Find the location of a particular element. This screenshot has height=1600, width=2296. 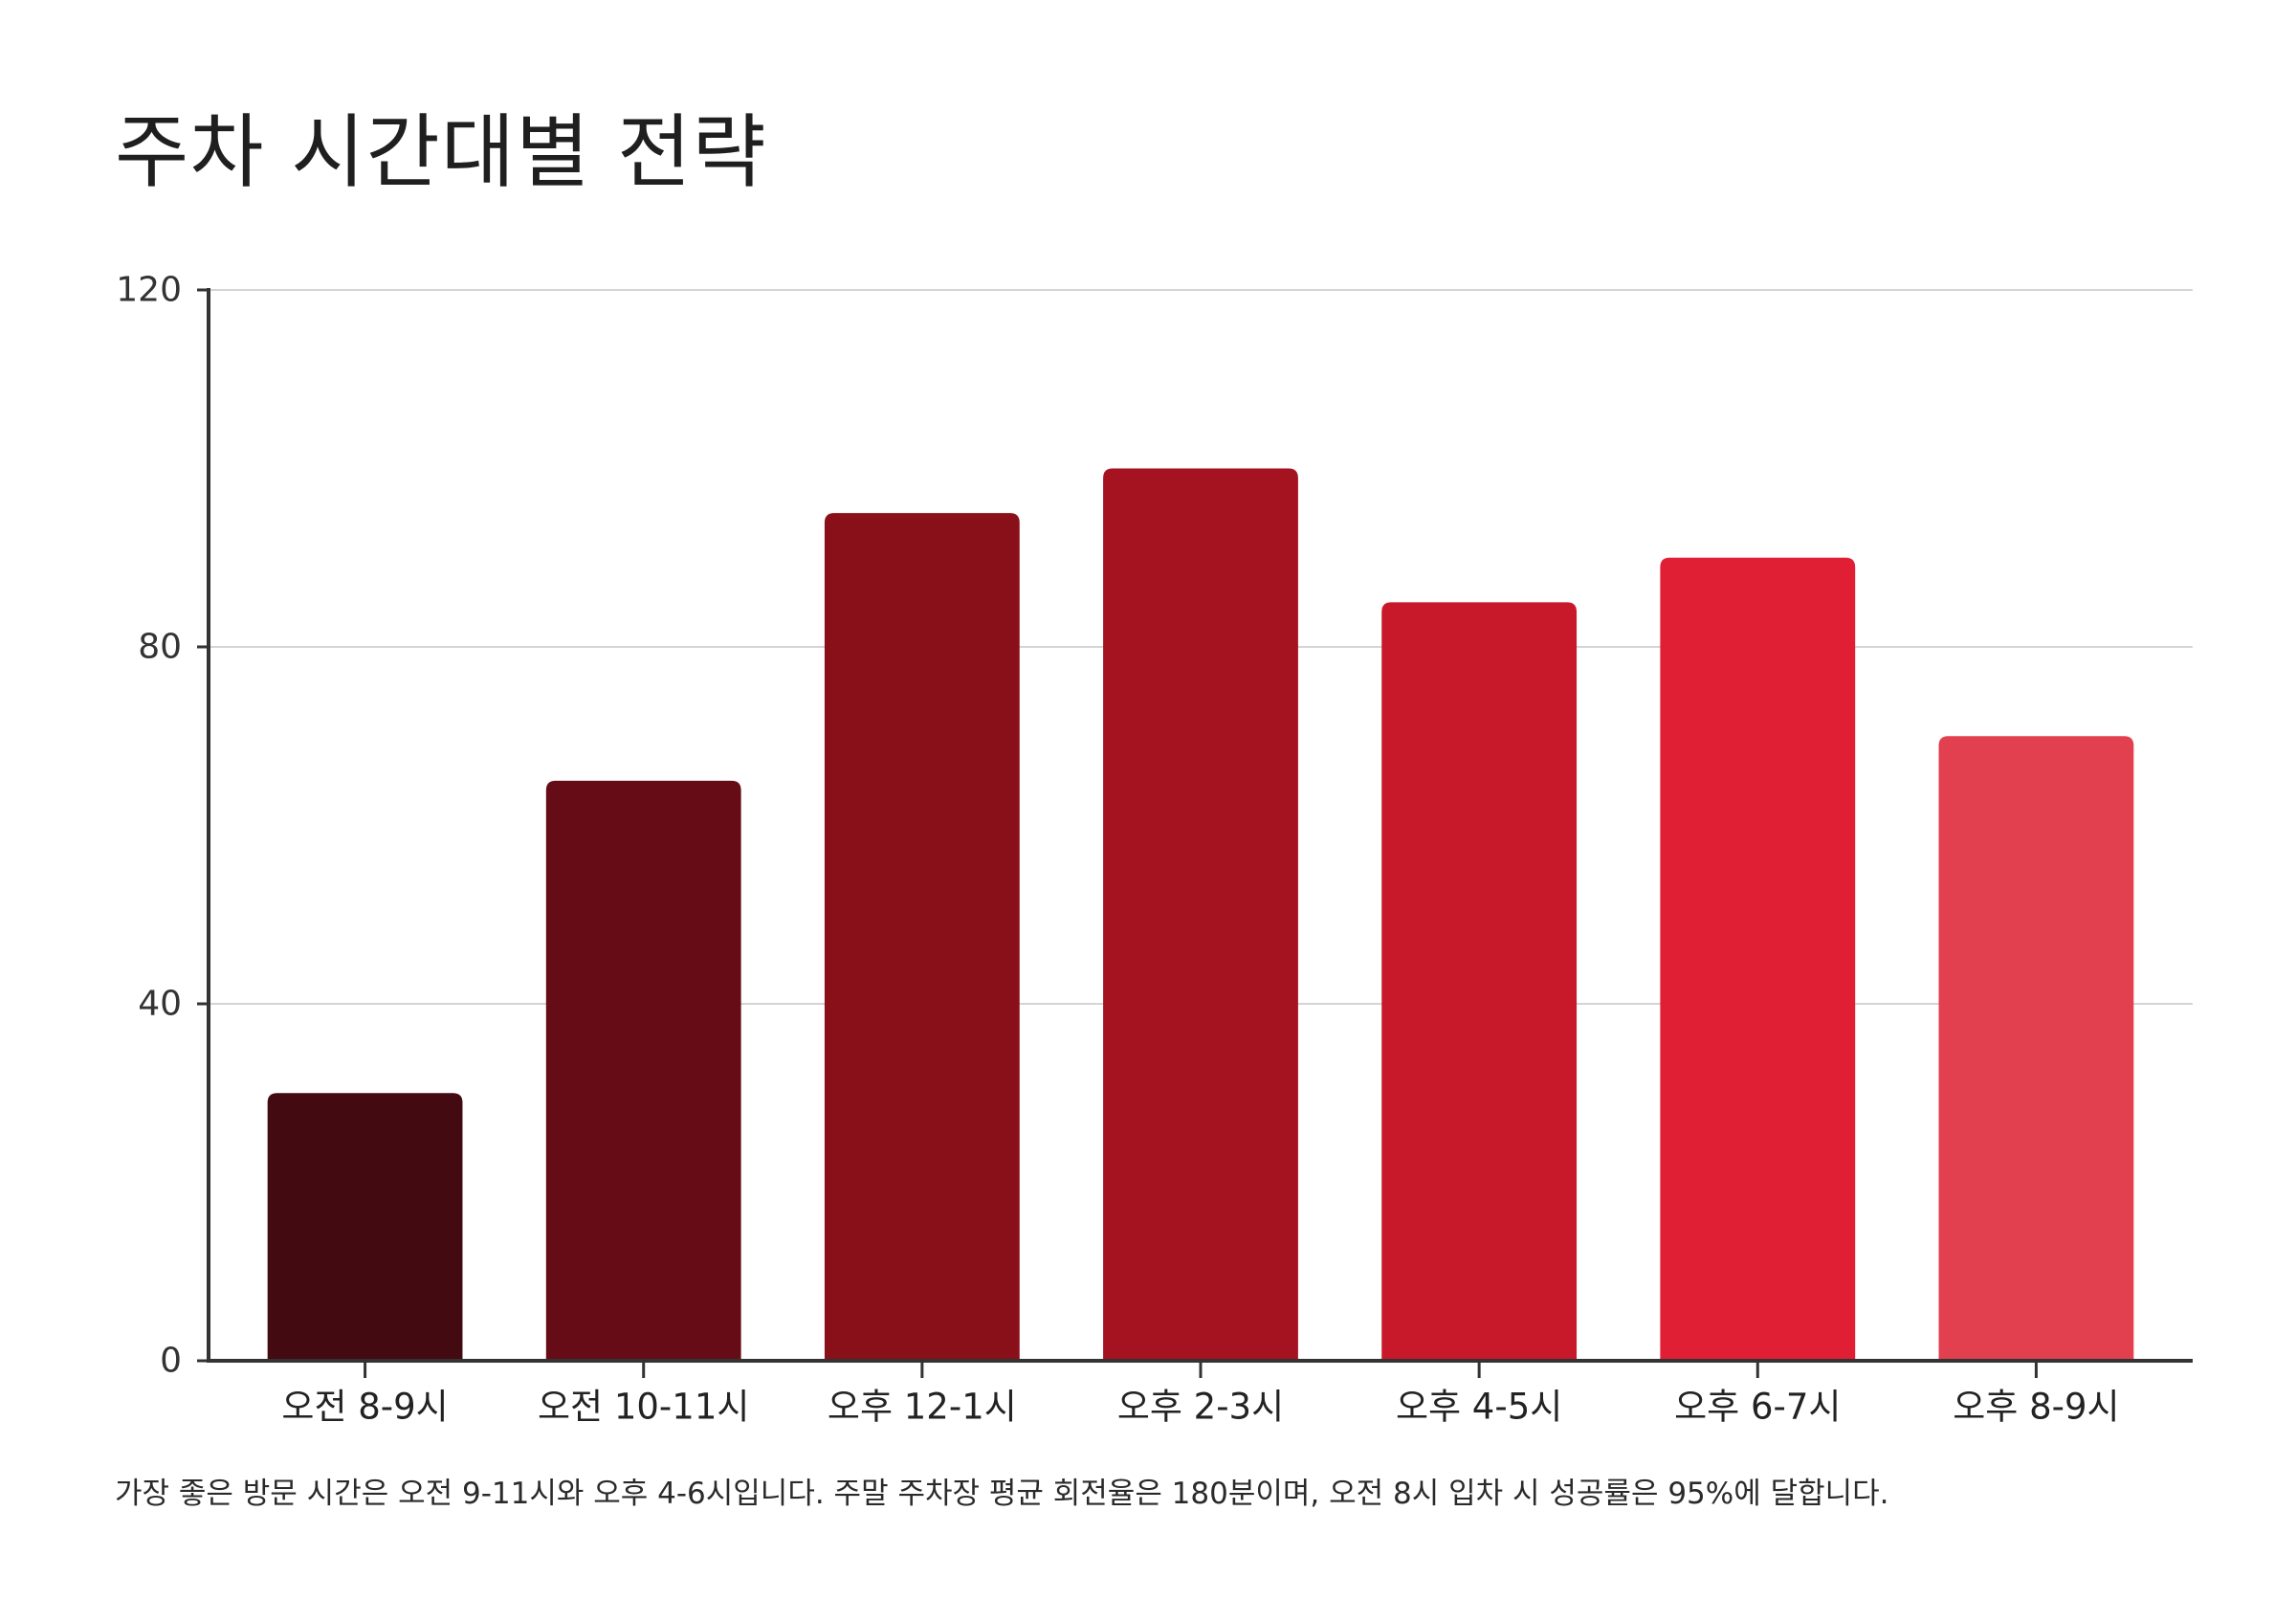

x-tick-label: 오후 2-3시 is located at coordinates (1200, 1407).